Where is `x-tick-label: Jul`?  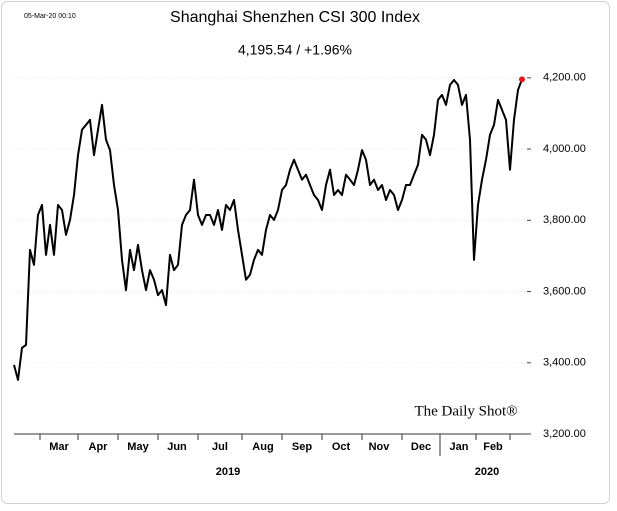
x-tick-label: Jul is located at coordinates (220, 447).